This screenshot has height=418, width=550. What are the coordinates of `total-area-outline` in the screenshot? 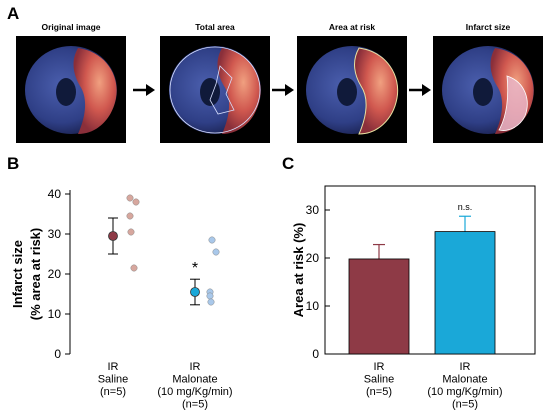 It's located at (215, 90).